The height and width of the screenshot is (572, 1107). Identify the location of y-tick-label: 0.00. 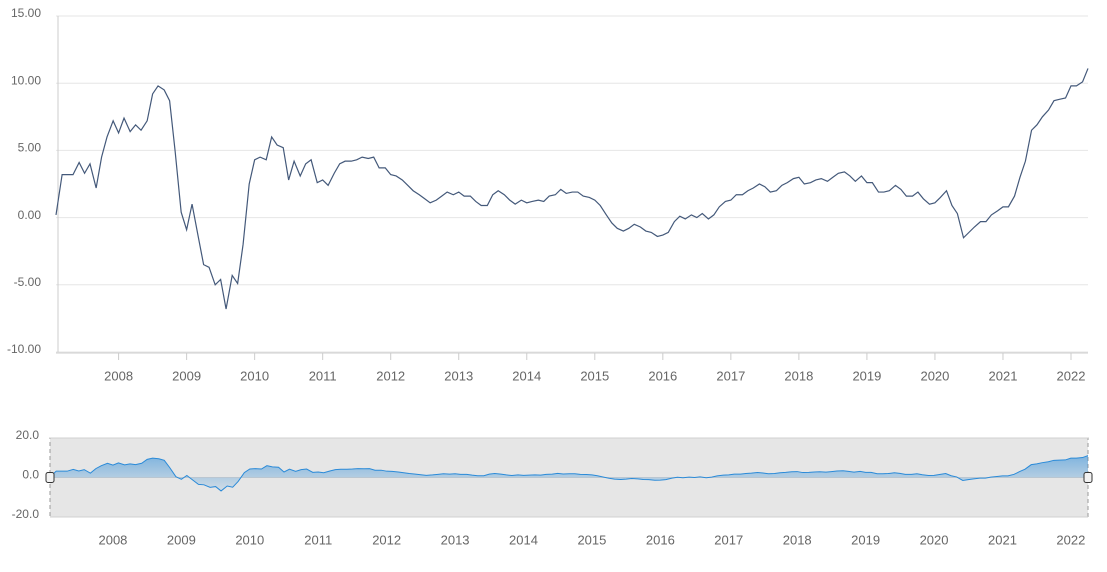
(30, 215).